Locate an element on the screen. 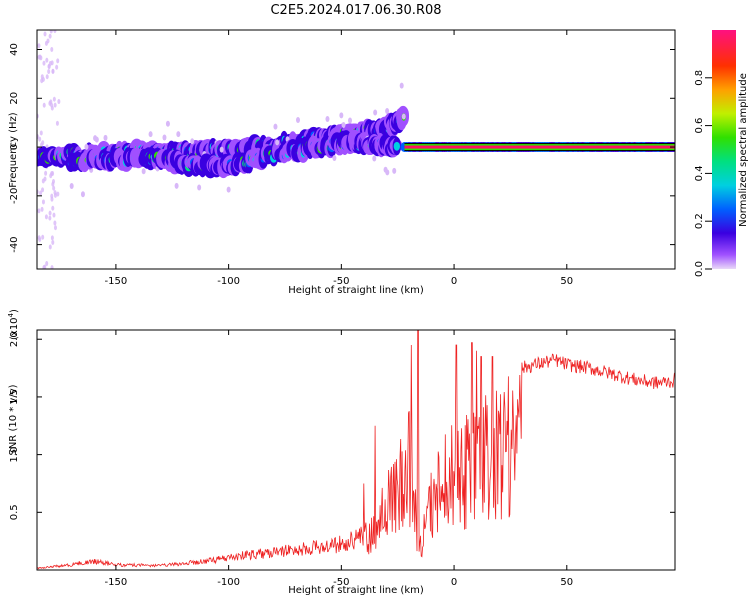 This screenshot has height=600, width=750. spectrogram-ytick-label: 40 is located at coordinates (14, 49).